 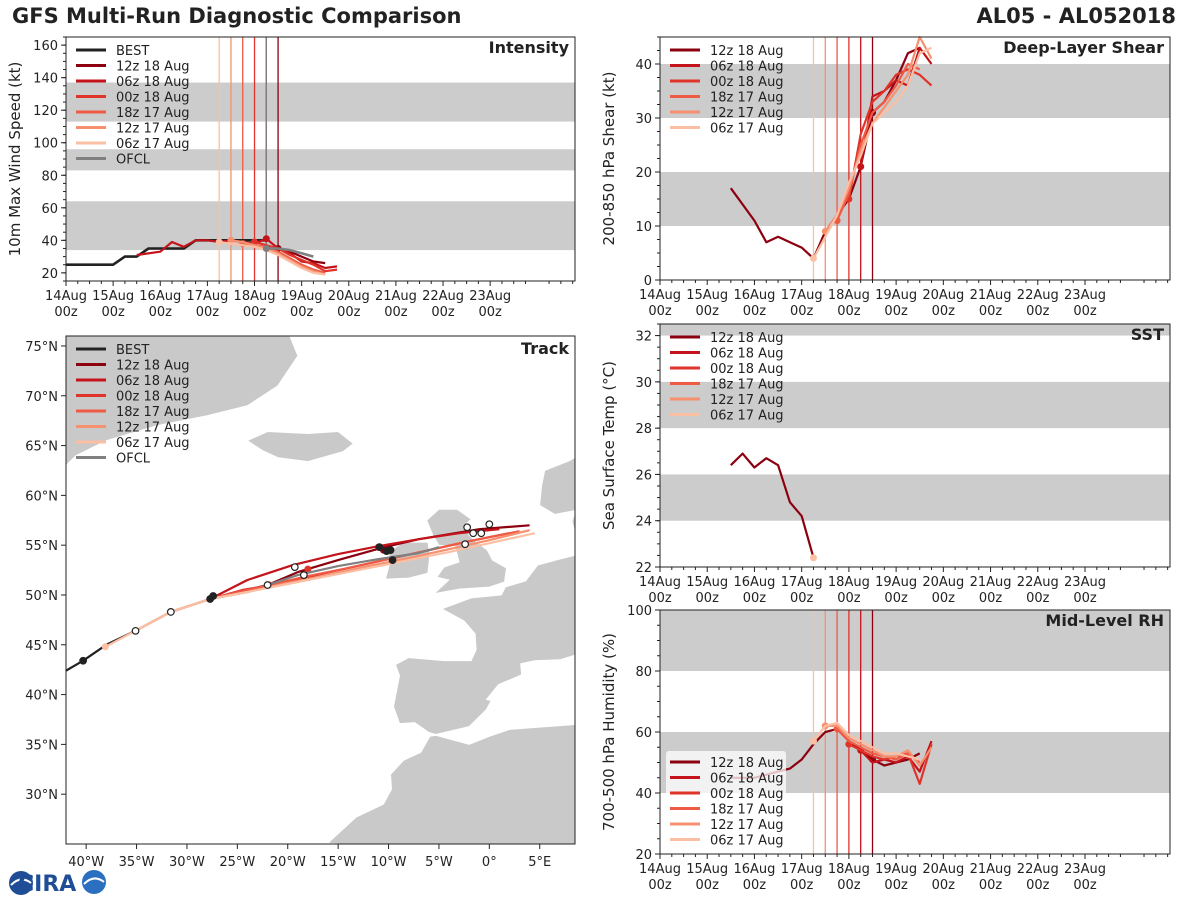 What do you see at coordinates (1083, 47) in the screenshot?
I see `panel-title: Deep-Layer Shear` at bounding box center [1083, 47].